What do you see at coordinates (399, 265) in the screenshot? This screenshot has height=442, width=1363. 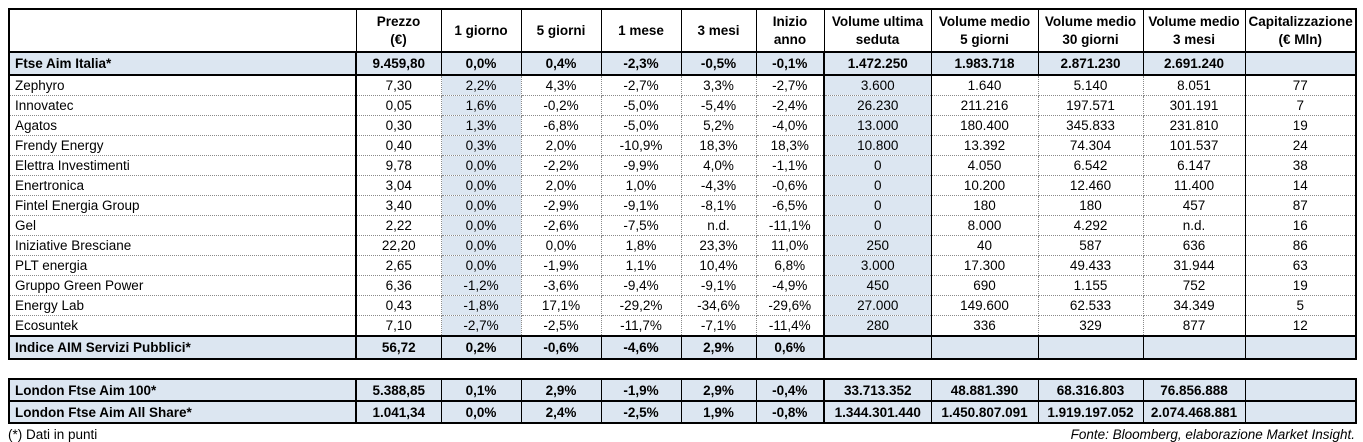 I see `cell-prezzo: 2,65` at bounding box center [399, 265].